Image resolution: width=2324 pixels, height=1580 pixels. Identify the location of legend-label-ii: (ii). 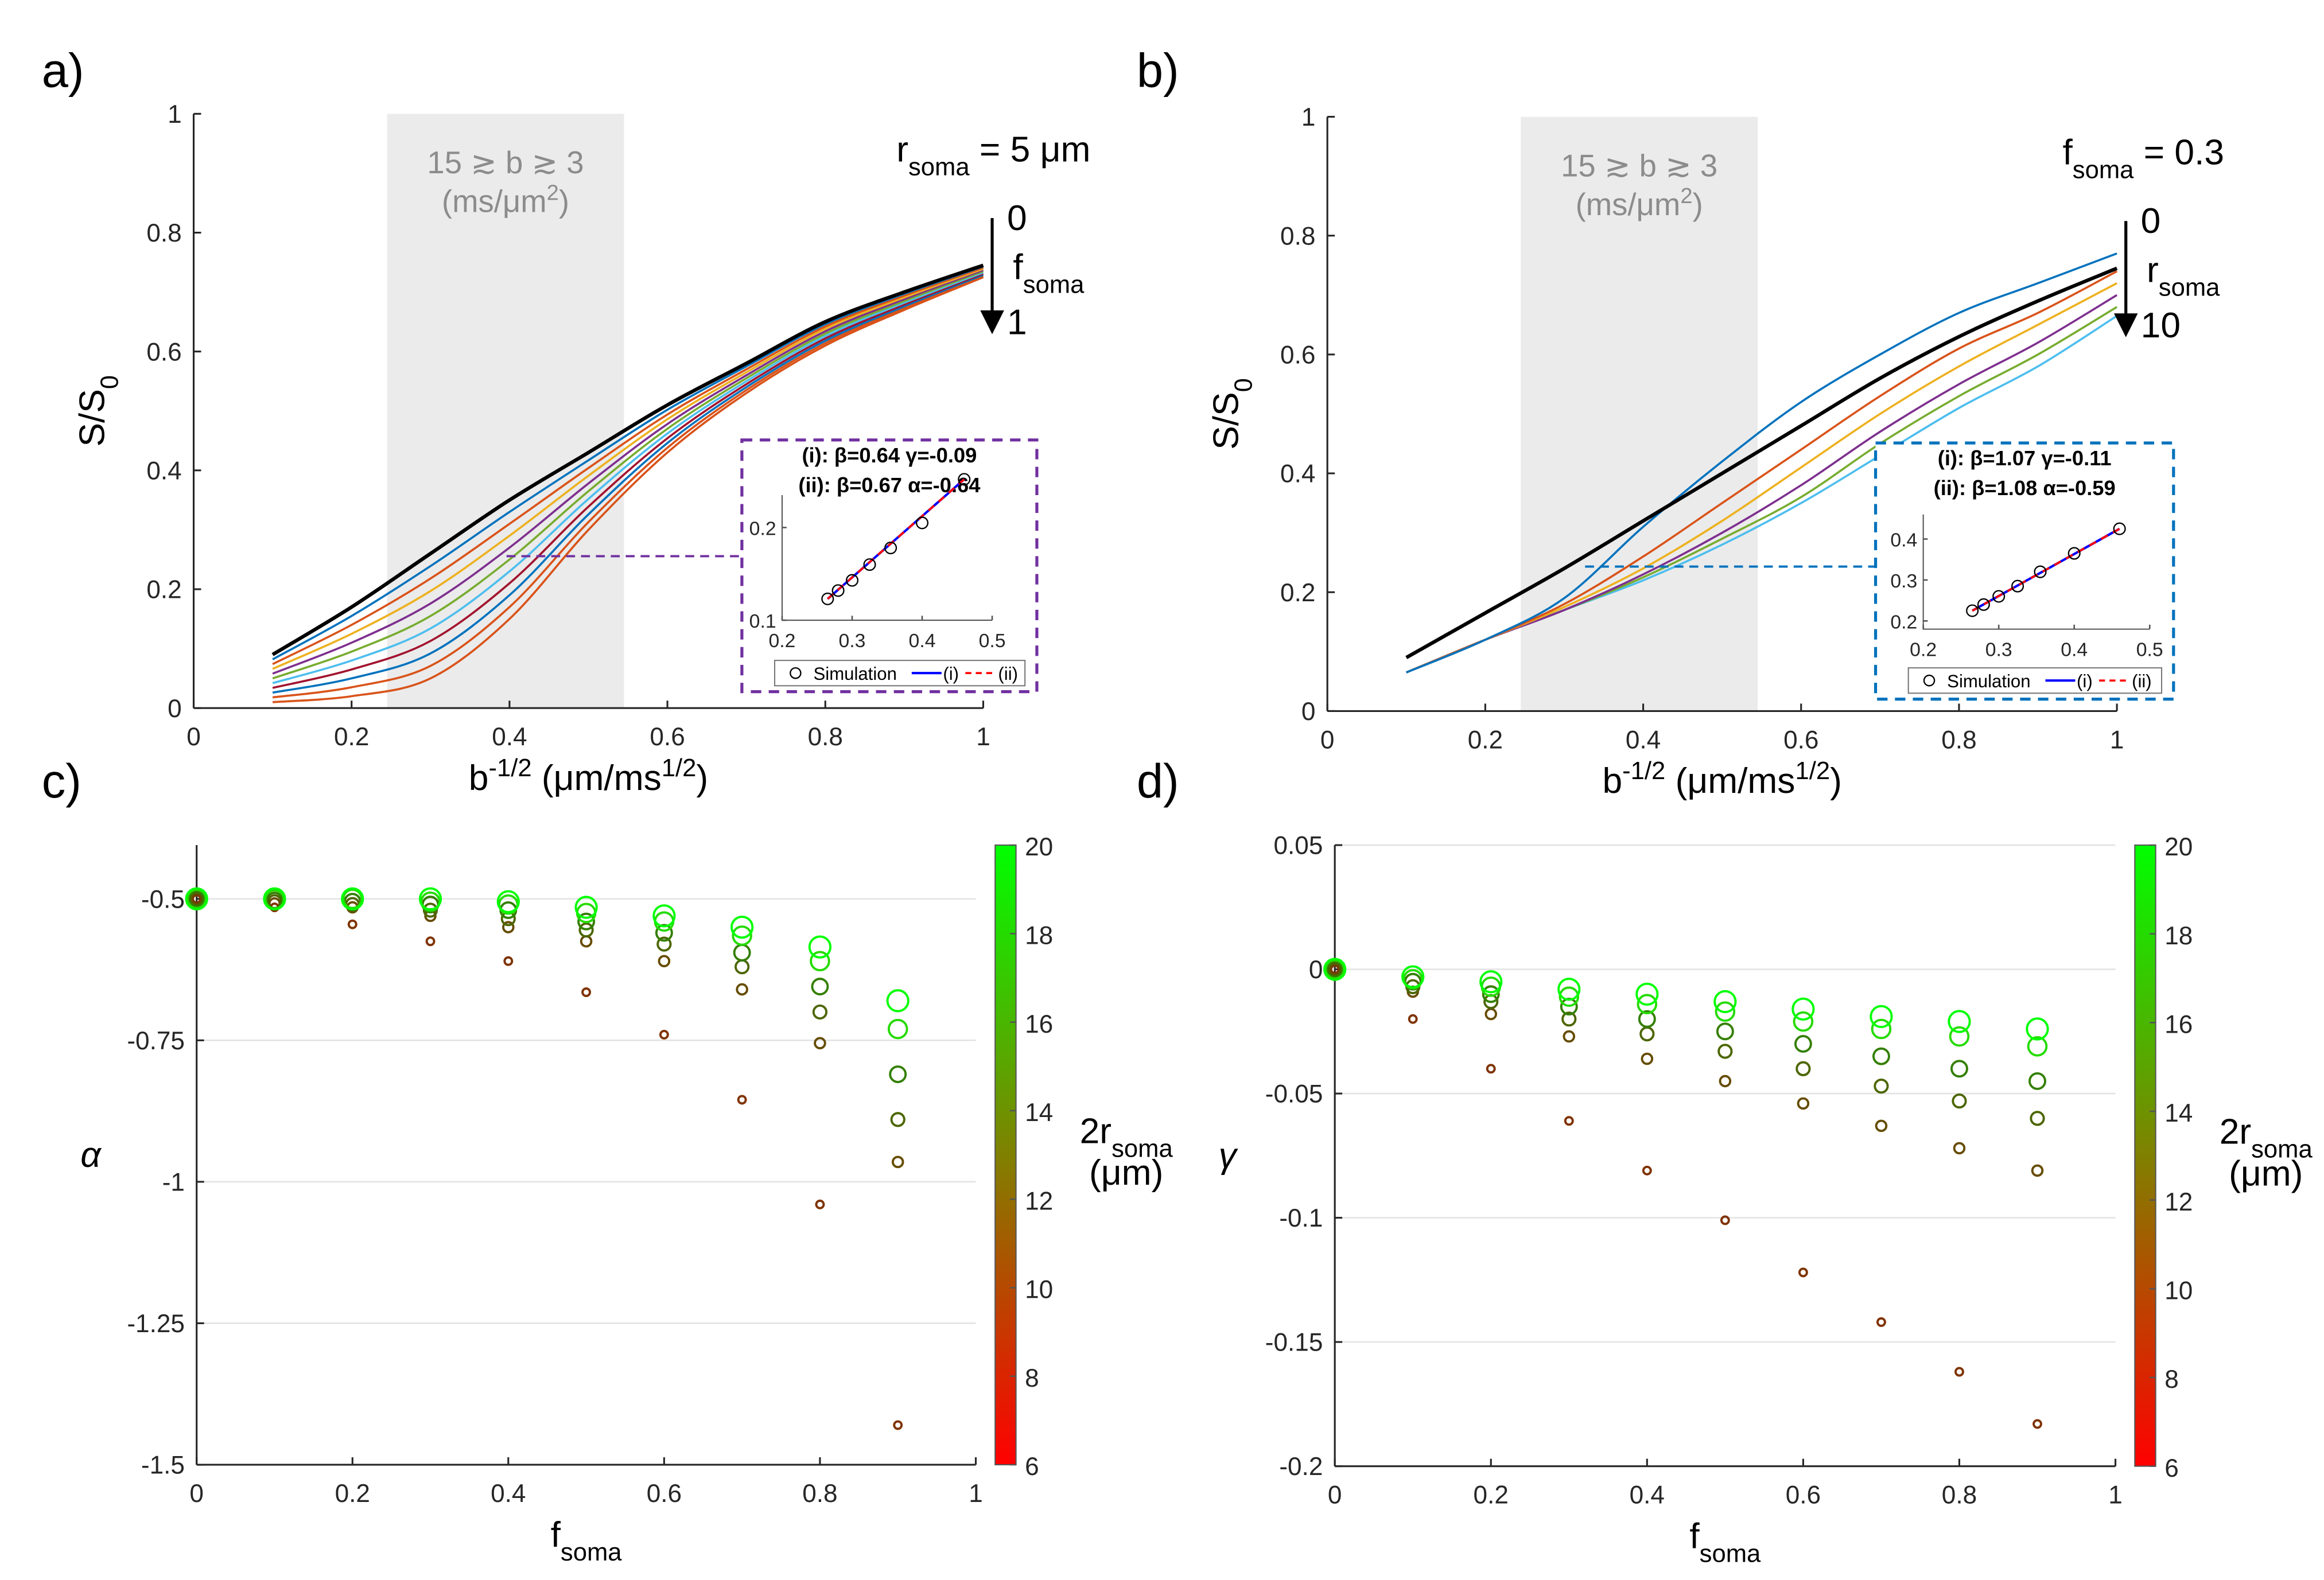
(1008, 674).